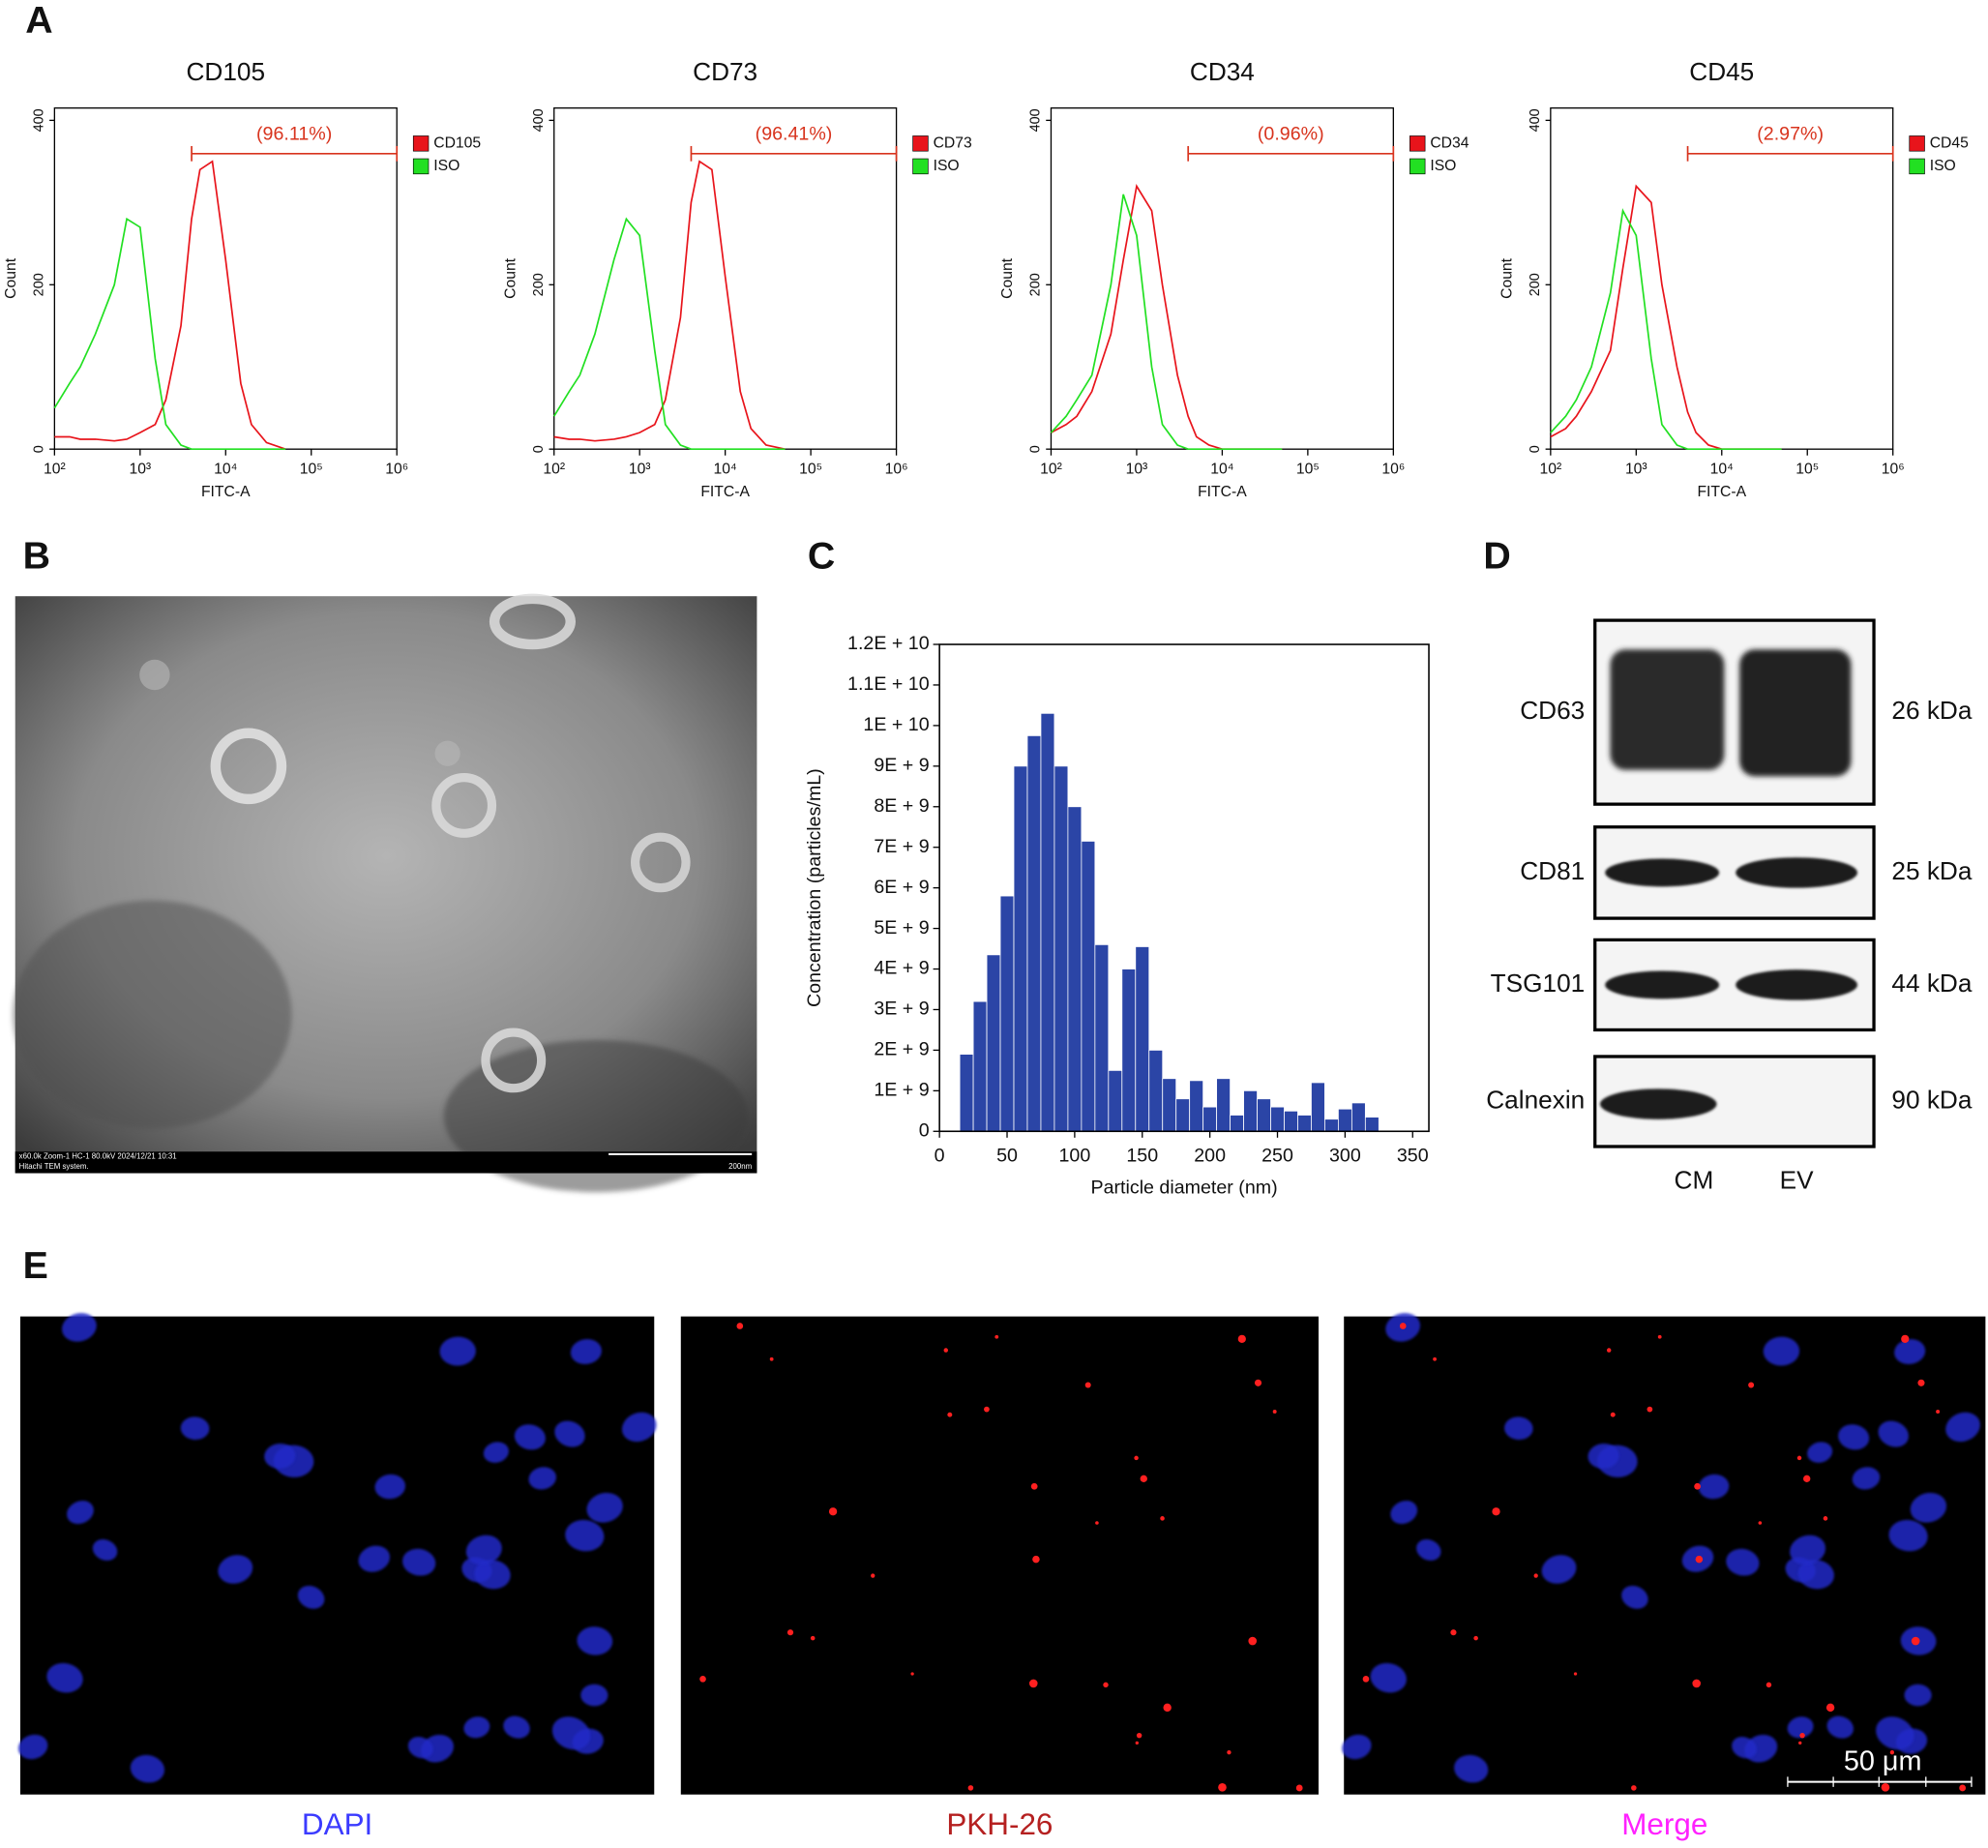 The height and width of the screenshot is (1848, 1988). Describe the element at coordinates (1721, 492) in the screenshot. I see `x-axis-label: FITC-A` at that location.